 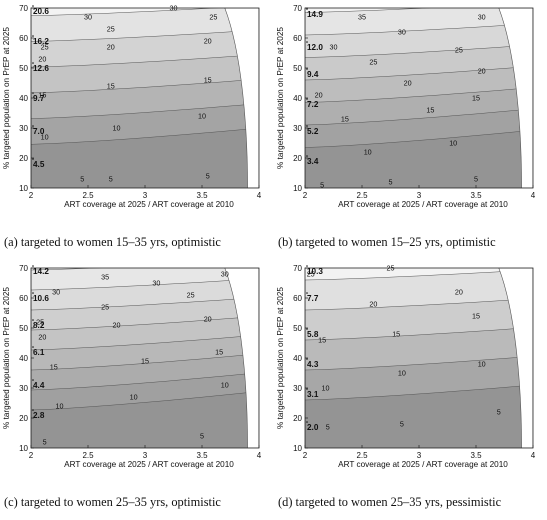 I want to click on contour-label: 35, so click(x=105, y=277).